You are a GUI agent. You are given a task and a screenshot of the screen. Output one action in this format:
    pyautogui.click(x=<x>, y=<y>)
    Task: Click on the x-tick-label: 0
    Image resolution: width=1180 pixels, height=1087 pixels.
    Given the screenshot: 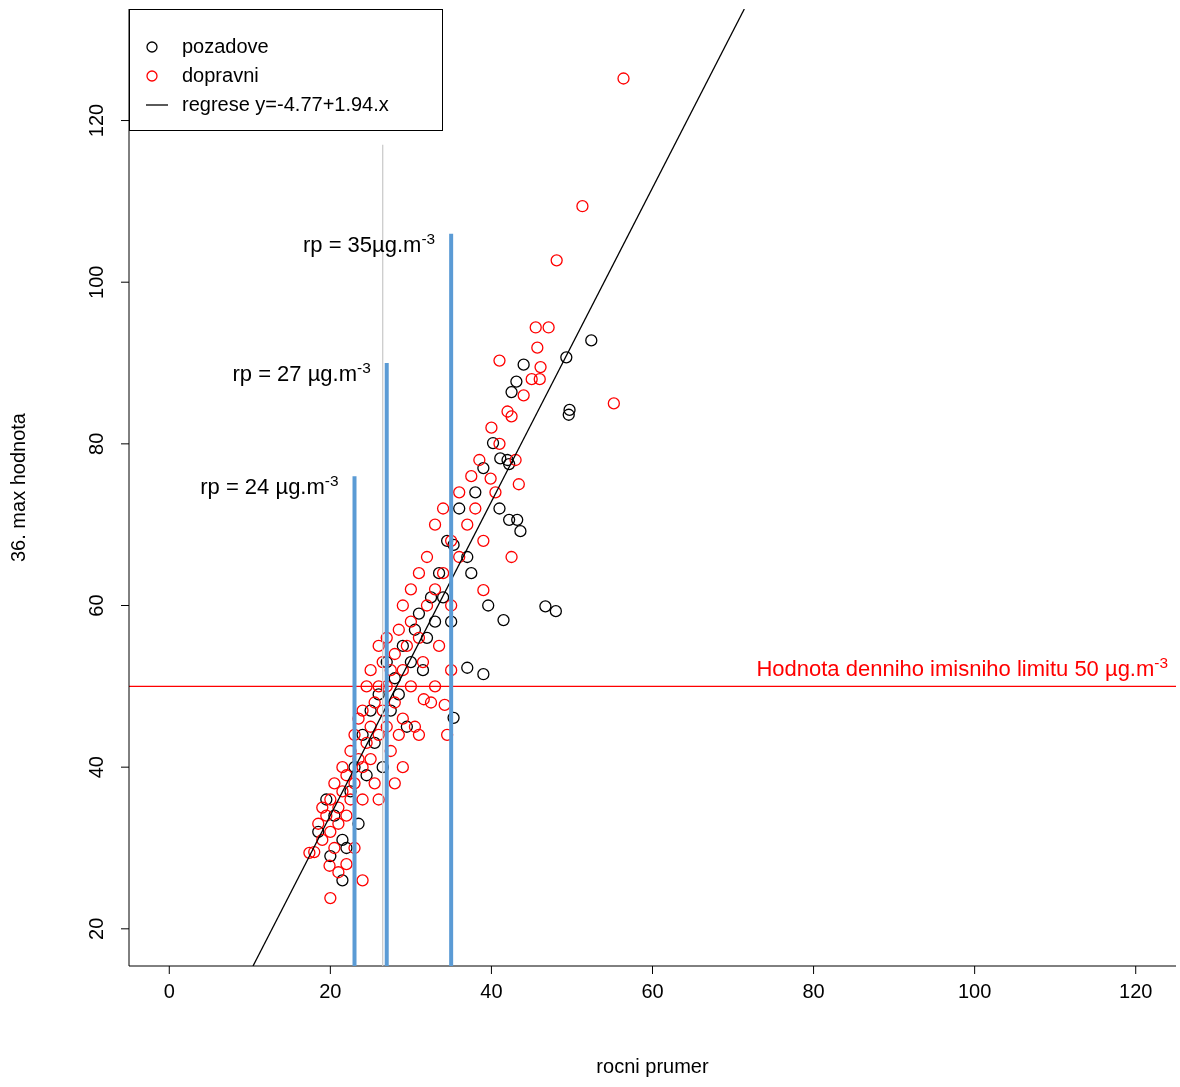 What is the action you would take?
    pyautogui.click(x=169, y=991)
    